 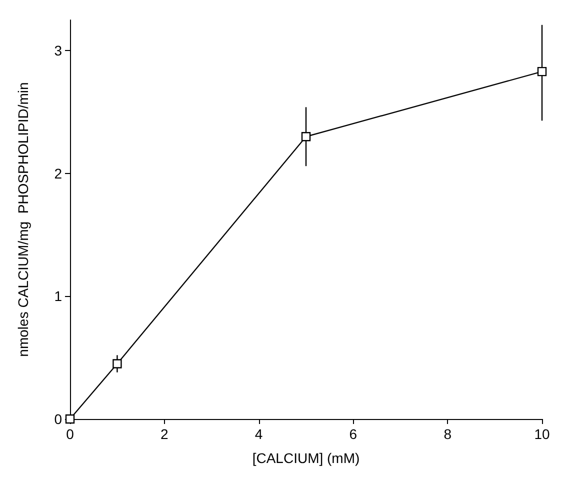 I want to click on x-tick-label: 2, so click(x=164, y=434).